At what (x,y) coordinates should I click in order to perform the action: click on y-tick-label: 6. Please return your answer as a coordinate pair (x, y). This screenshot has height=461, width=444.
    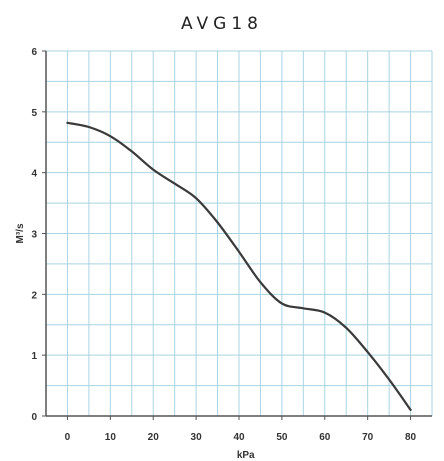
    Looking at the image, I should click on (34, 52).